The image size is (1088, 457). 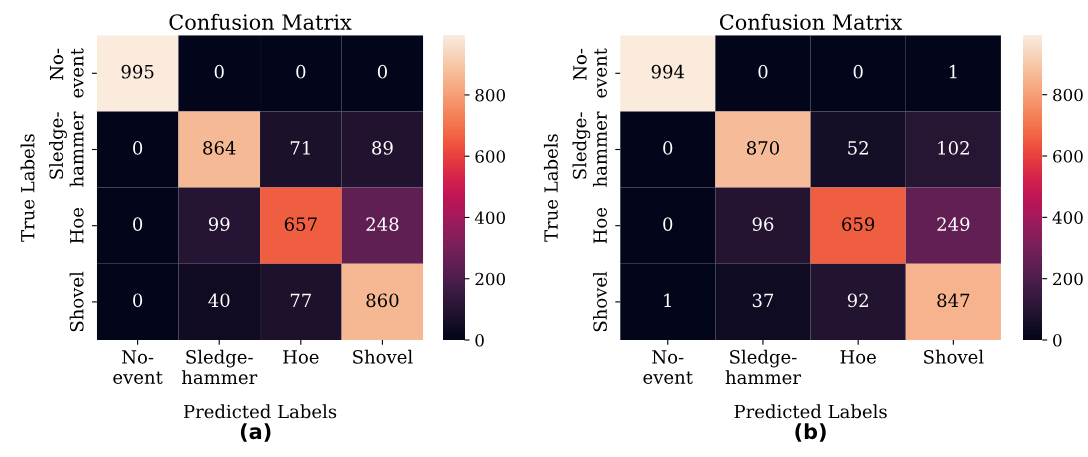 What do you see at coordinates (300, 224) in the screenshot?
I see `data-label: 657` at bounding box center [300, 224].